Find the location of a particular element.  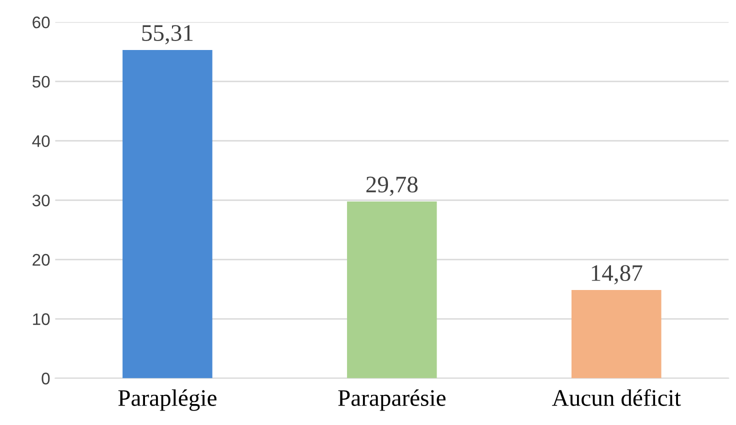

data-label: 14,87 is located at coordinates (617, 274).